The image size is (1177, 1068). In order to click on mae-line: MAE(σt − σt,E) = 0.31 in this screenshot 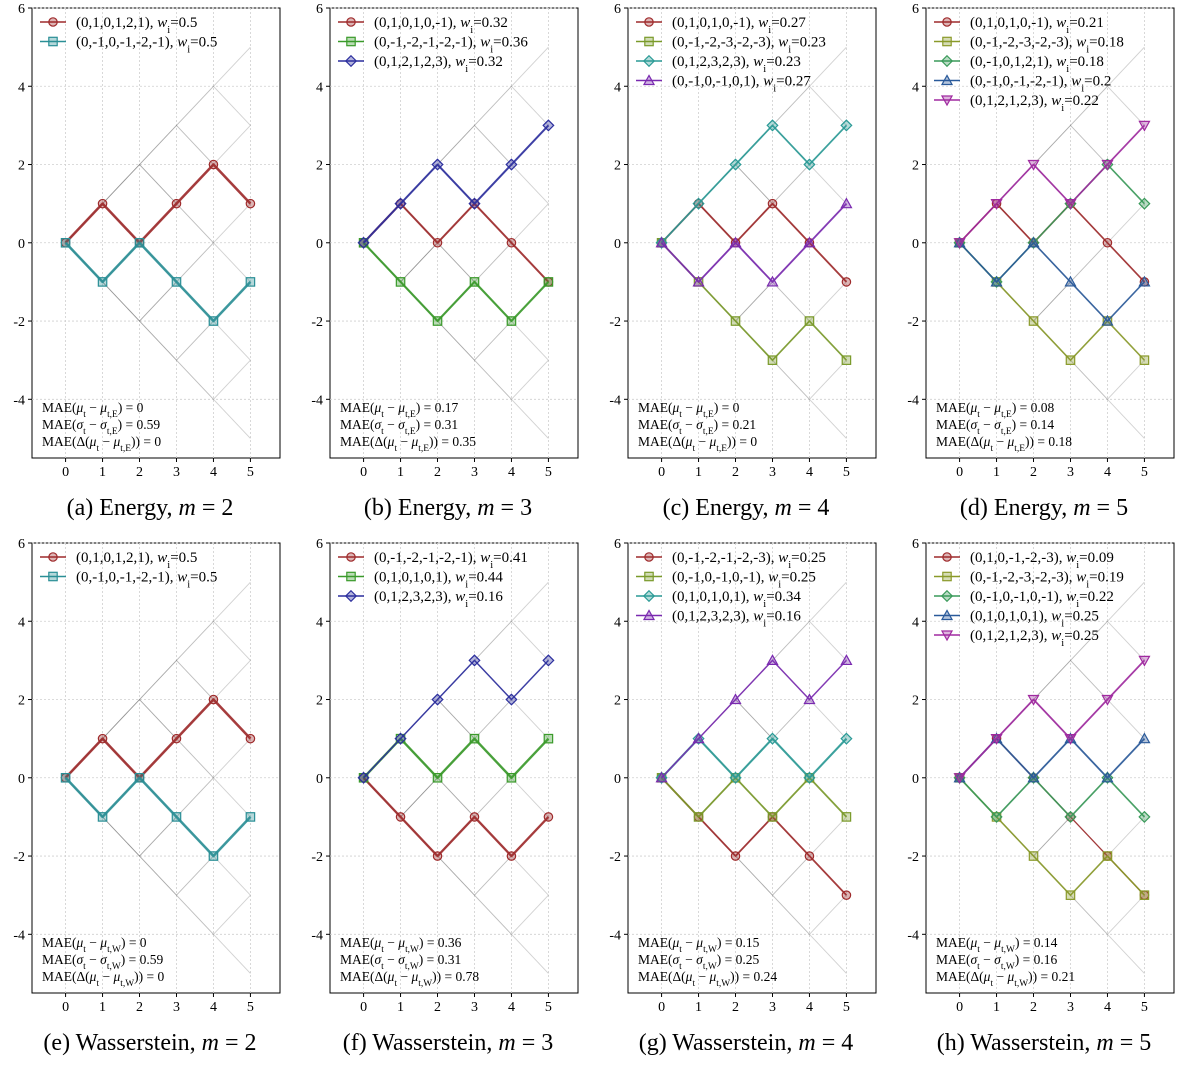, I will do `click(399, 427)`.